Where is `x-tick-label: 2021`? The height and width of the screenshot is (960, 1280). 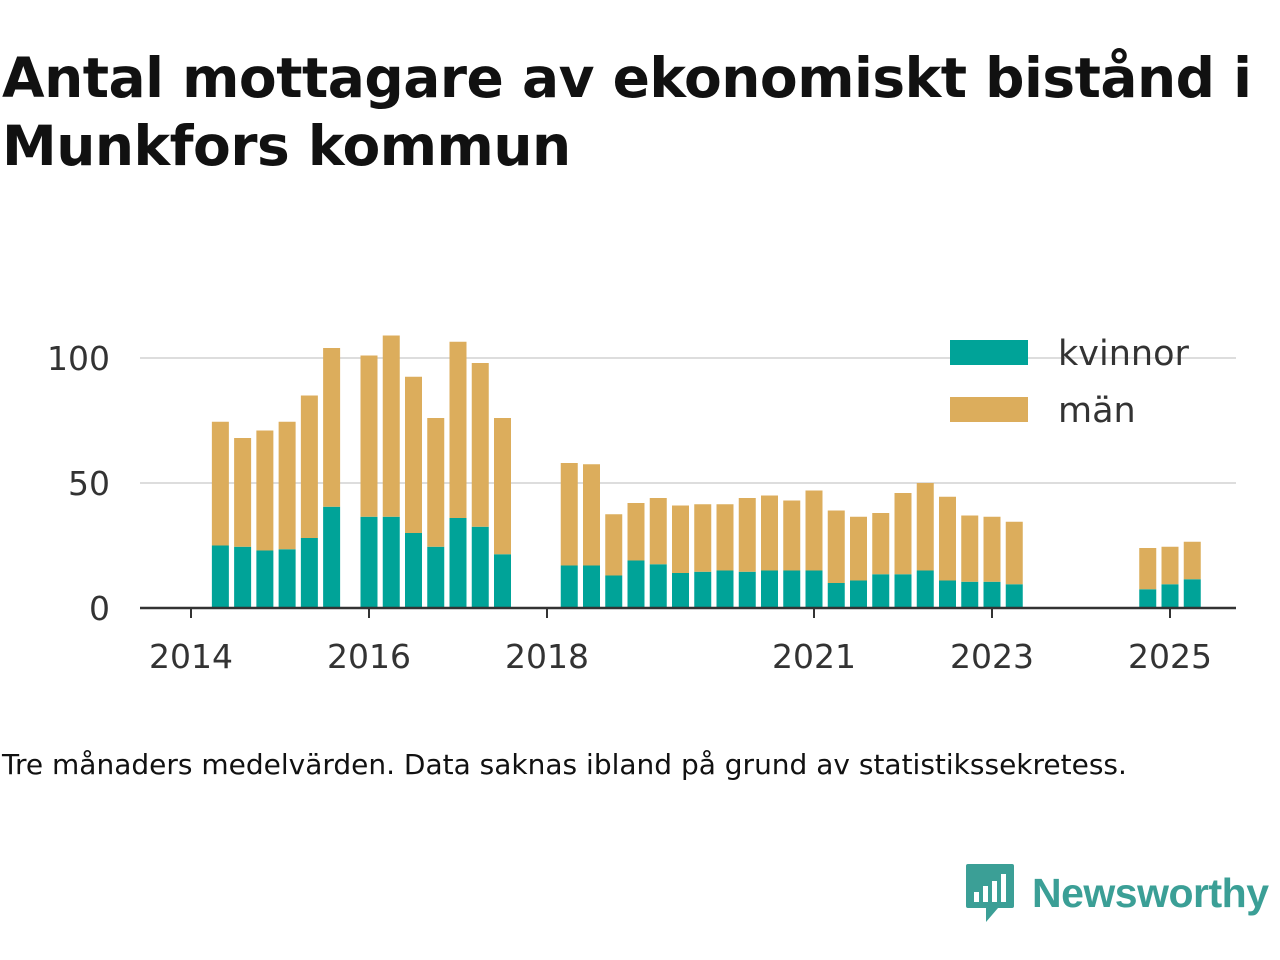 x-tick-label: 2021 is located at coordinates (814, 656).